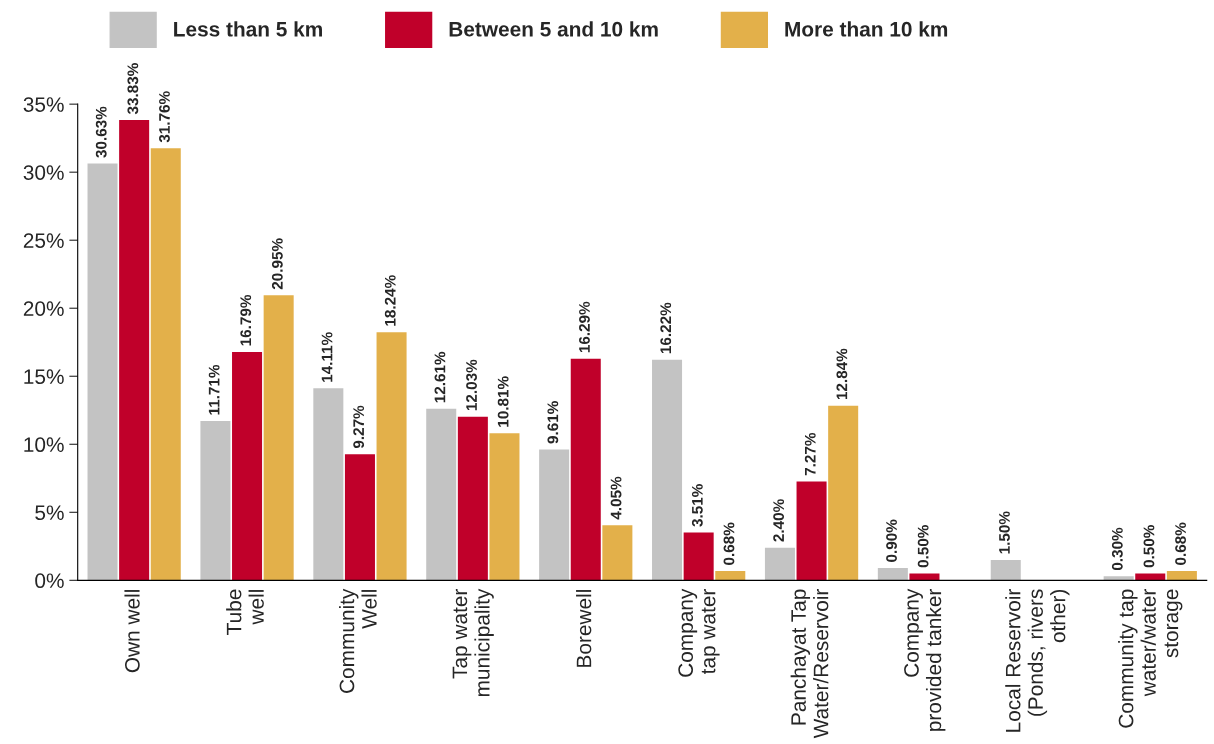 The image size is (1214, 744). Describe the element at coordinates (809, 663) in the screenshot. I see `x-tick-label: Panchayat Tap Water/Reservoir` at that location.